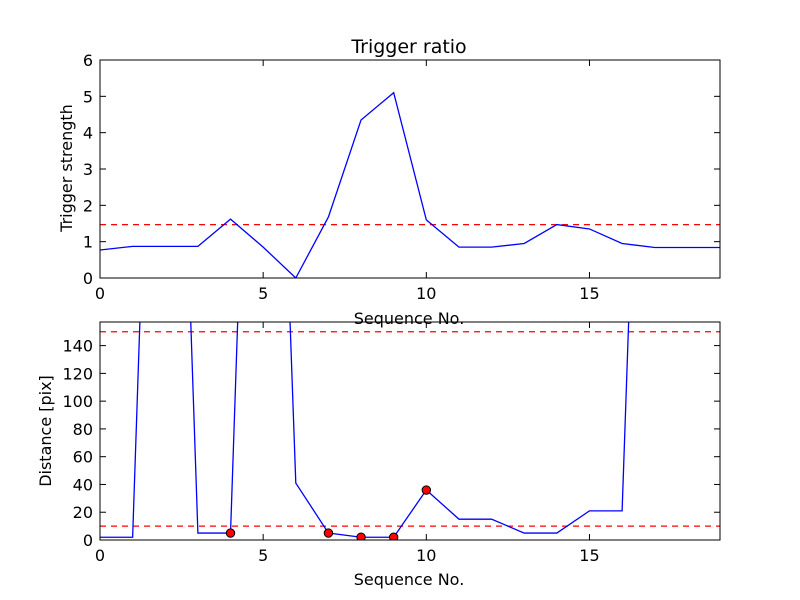 This screenshot has width=800, height=600. I want to click on bottom-ytick-label-120: 120, so click(77, 373).